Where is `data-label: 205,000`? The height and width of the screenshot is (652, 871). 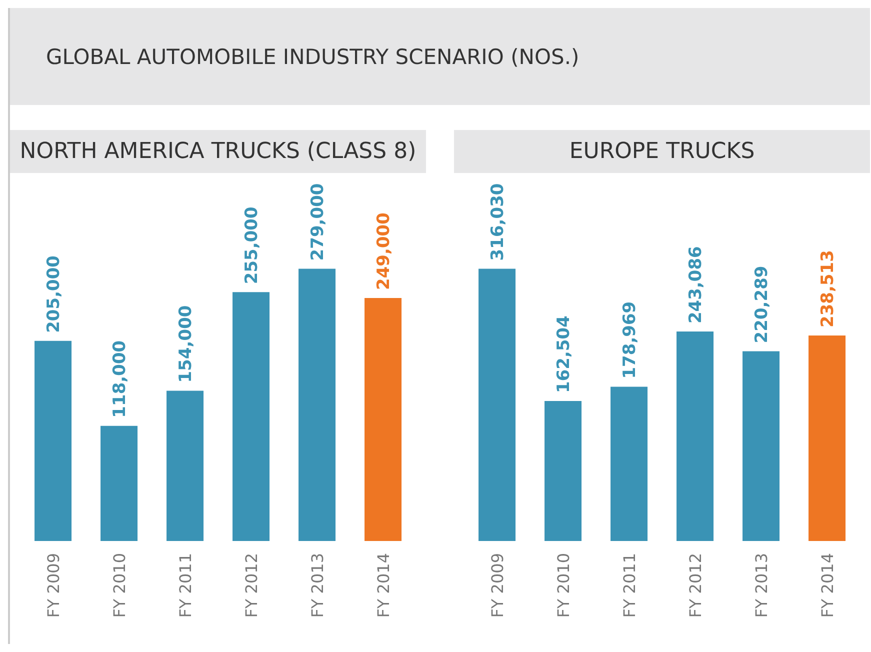
data-label: 205,000 is located at coordinates (54, 294).